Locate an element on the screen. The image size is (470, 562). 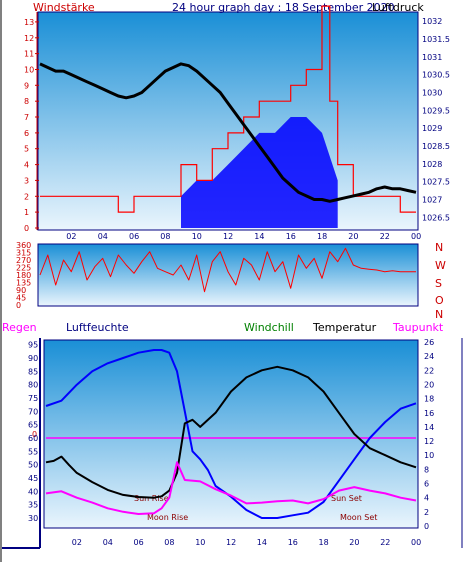
x-tick-bottom-9: 20 is located at coordinates (354, 542).